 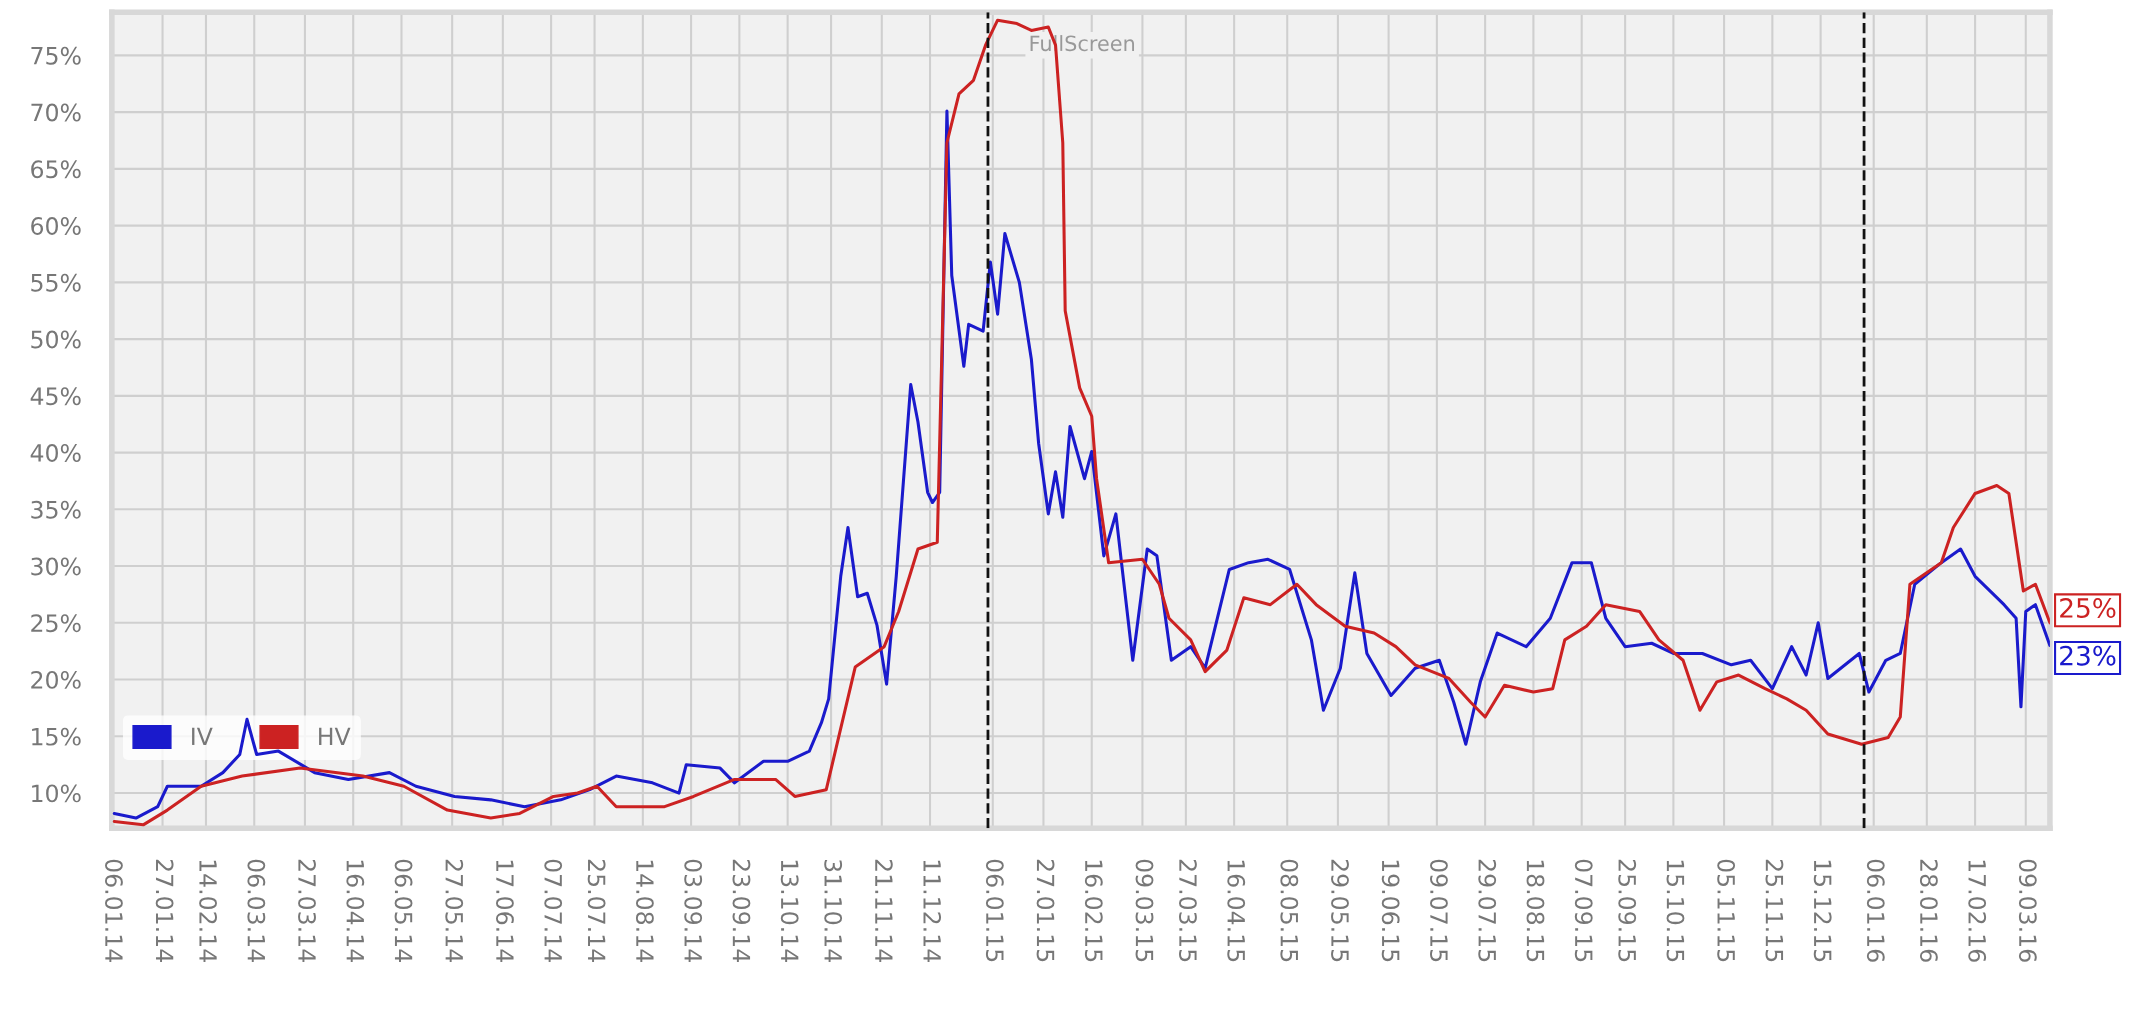 I want to click on x-tick-label: 16.04.14, so click(x=355, y=911).